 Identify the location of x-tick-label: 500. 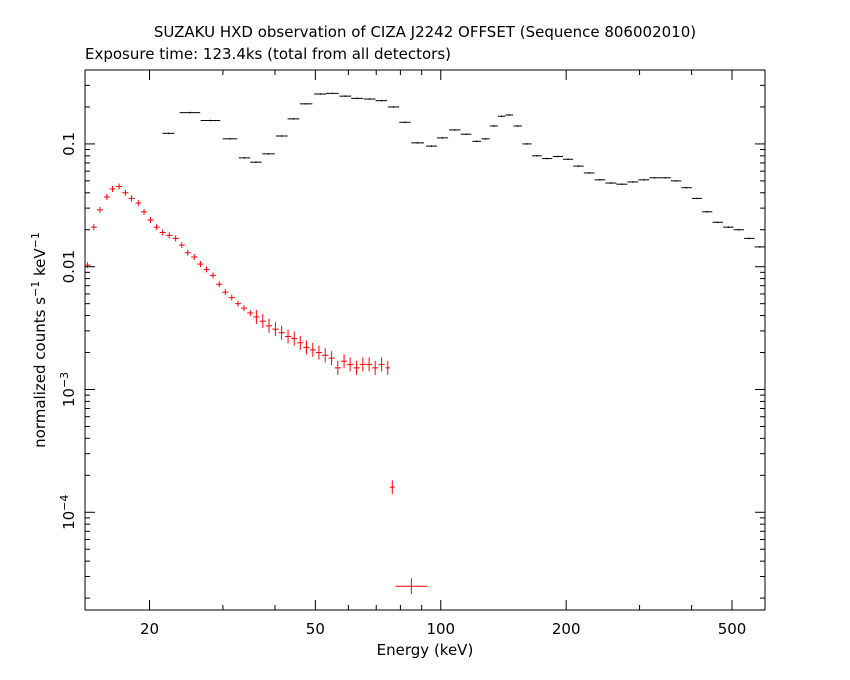
(732, 629).